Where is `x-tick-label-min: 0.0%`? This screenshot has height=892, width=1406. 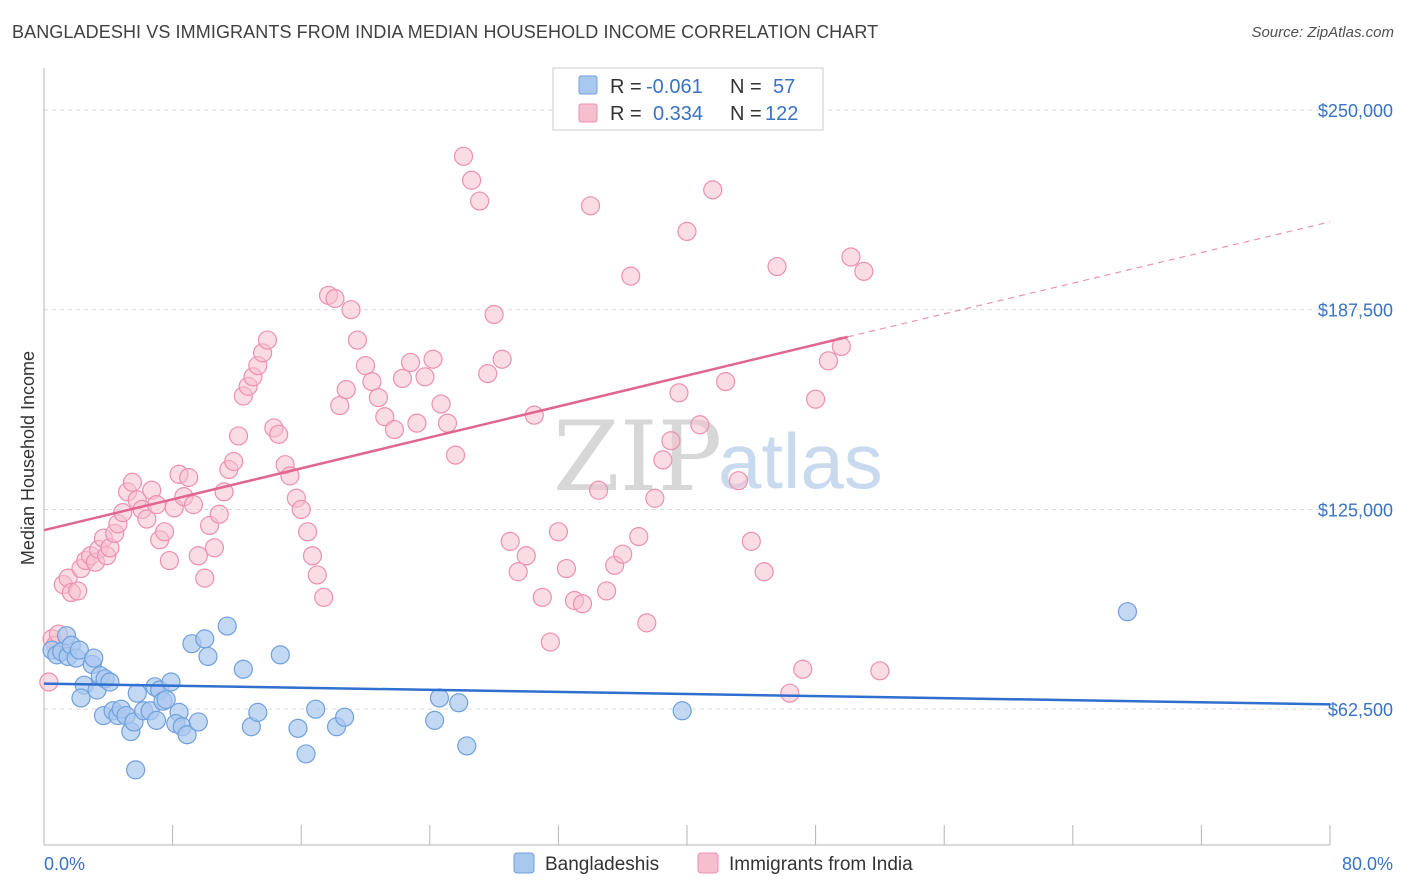 x-tick-label-min: 0.0% is located at coordinates (64, 864).